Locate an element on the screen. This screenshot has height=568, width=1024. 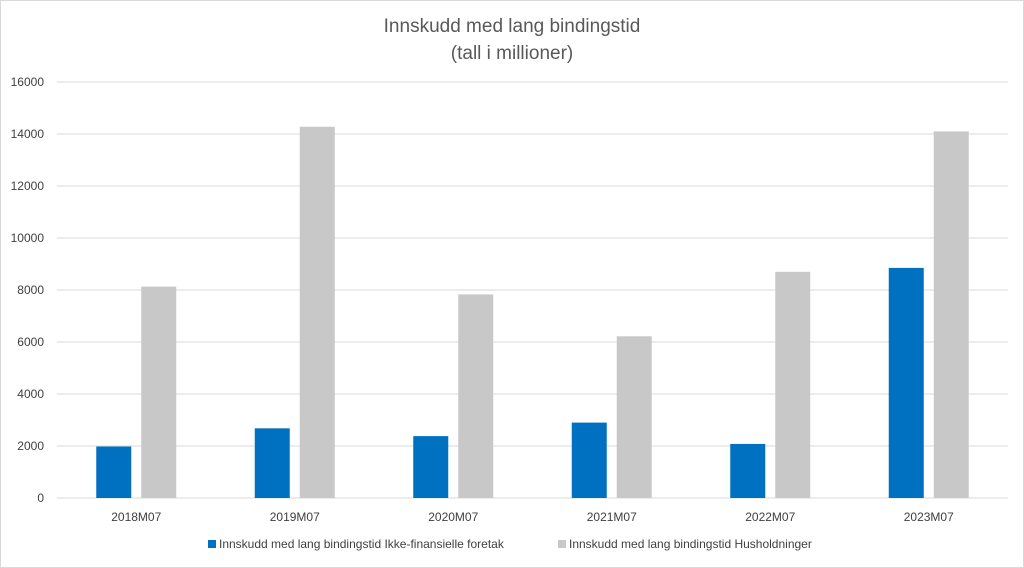
x-tick-label: 2018M07 is located at coordinates (136, 517).